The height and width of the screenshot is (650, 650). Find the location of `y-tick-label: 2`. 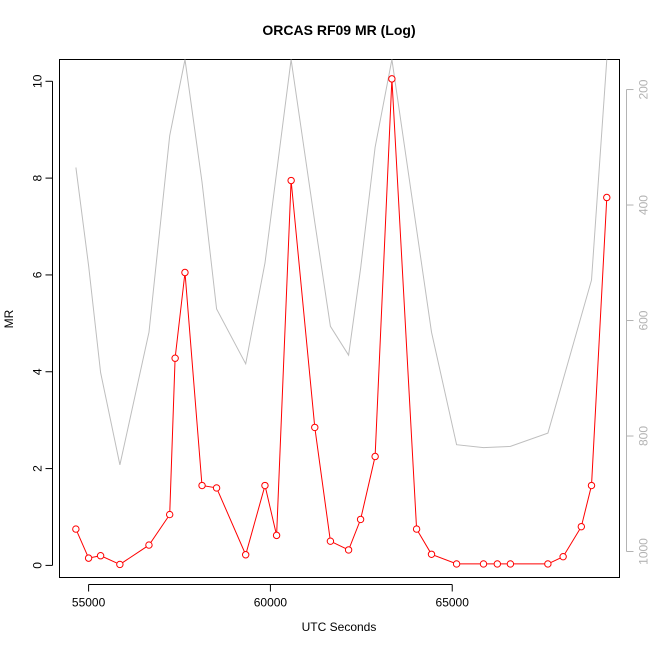

y-tick-label: 2 is located at coordinates (38, 468).